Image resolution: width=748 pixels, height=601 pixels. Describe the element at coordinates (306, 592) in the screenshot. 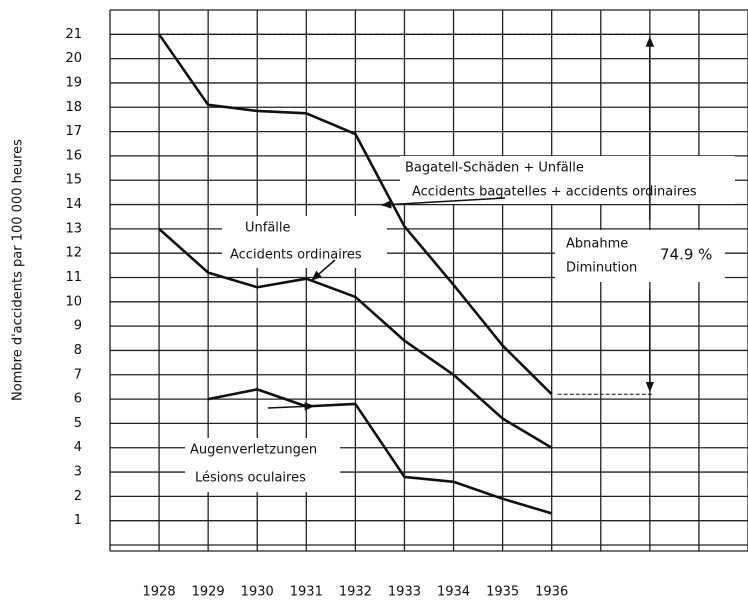

I see `x-tick-label: 1931` at that location.